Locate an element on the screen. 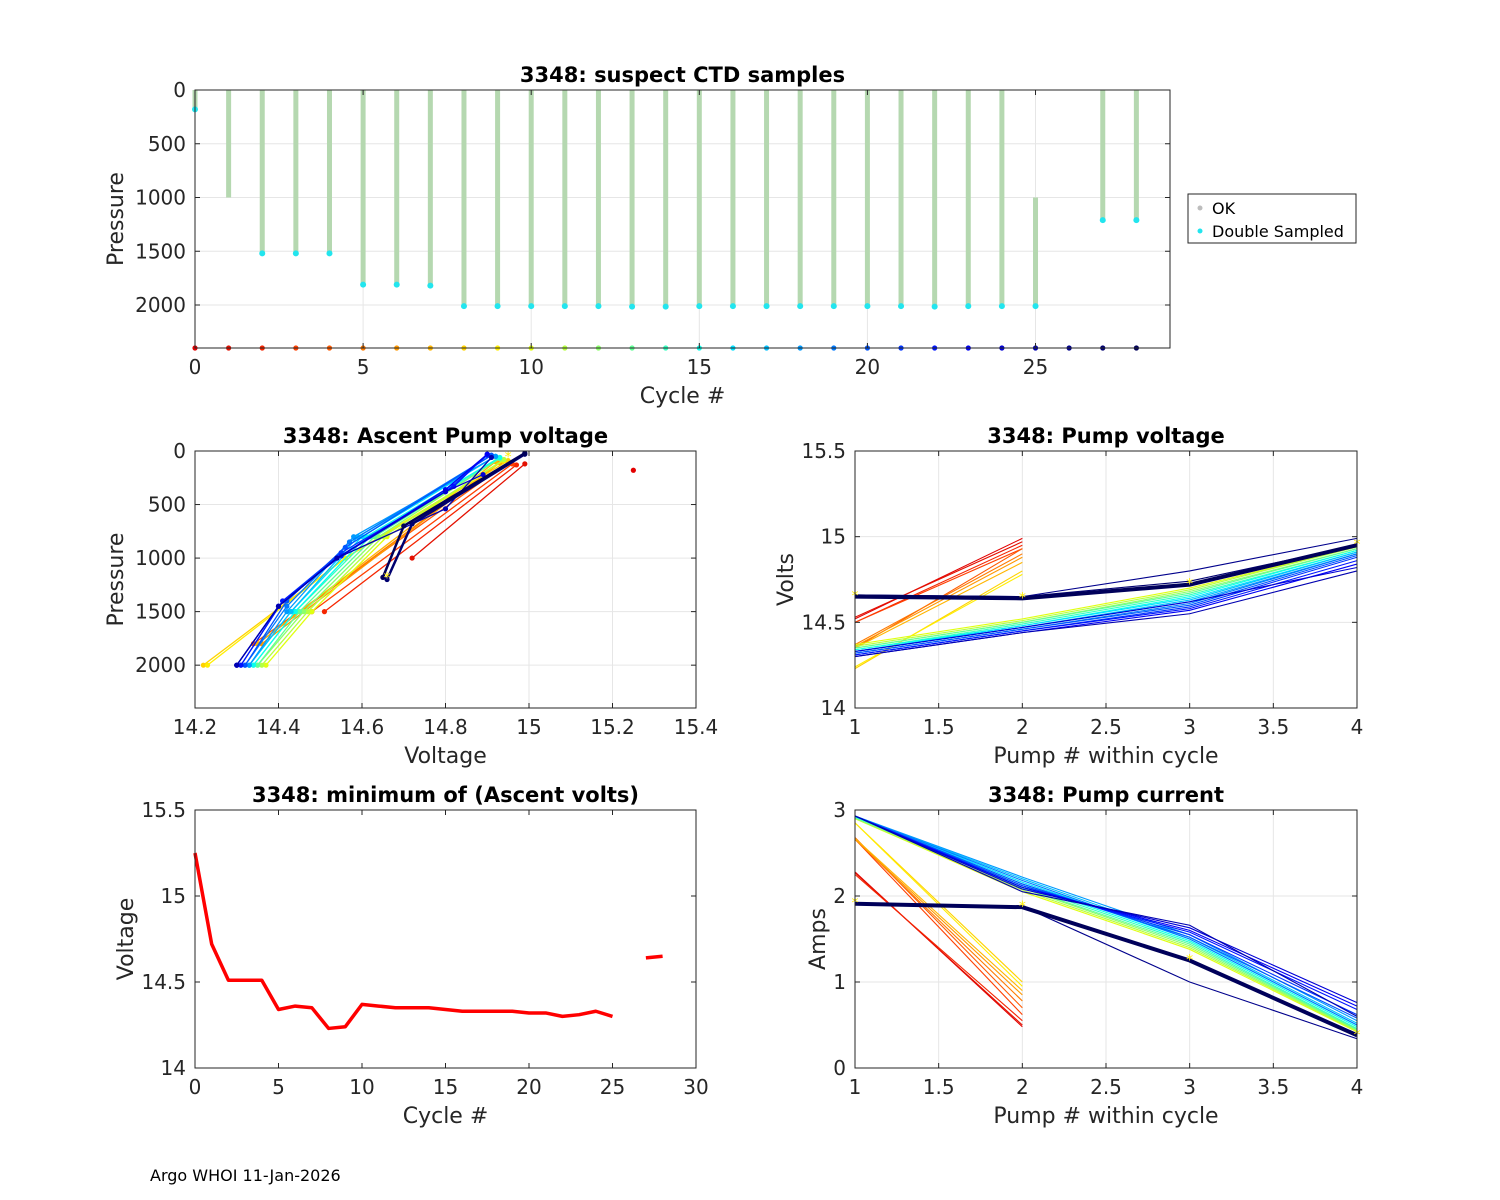 This screenshot has width=1500, height=1200. x-tick-label: 14.6 is located at coordinates (362, 727).